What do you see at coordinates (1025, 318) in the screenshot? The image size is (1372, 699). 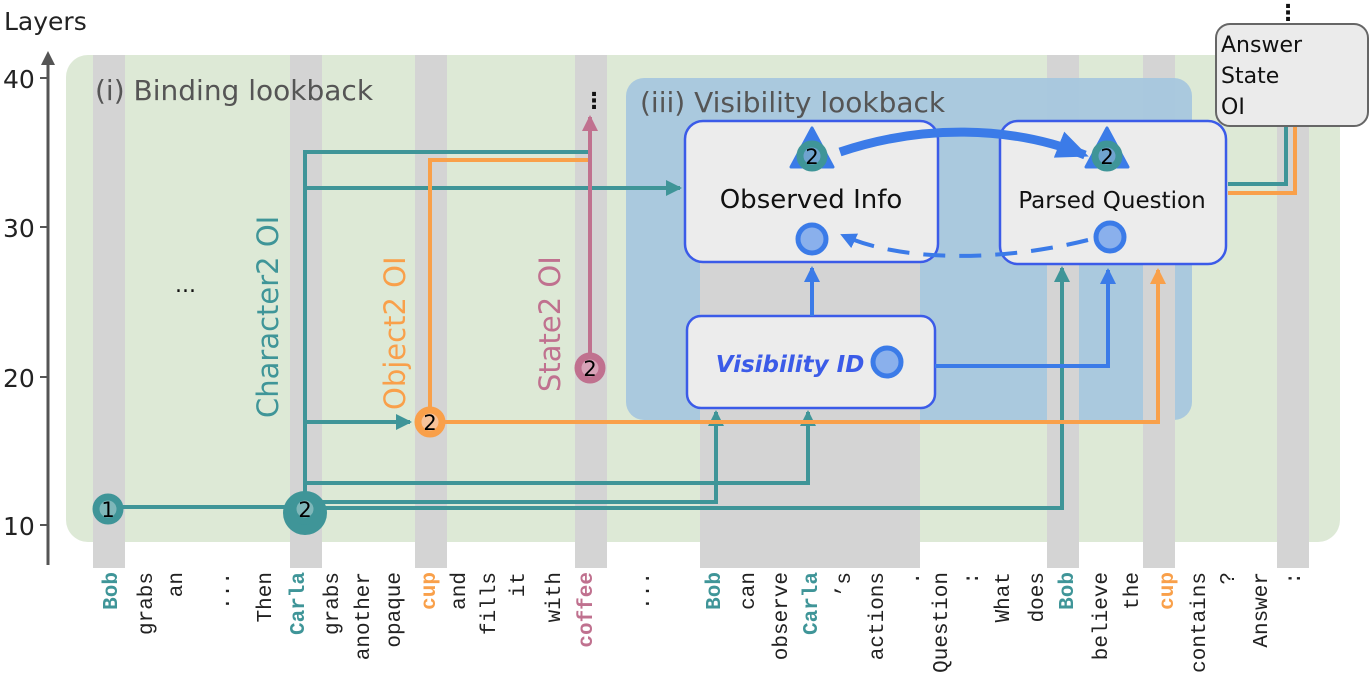 I see `visibility-to-parsed-arrow` at bounding box center [1025, 318].